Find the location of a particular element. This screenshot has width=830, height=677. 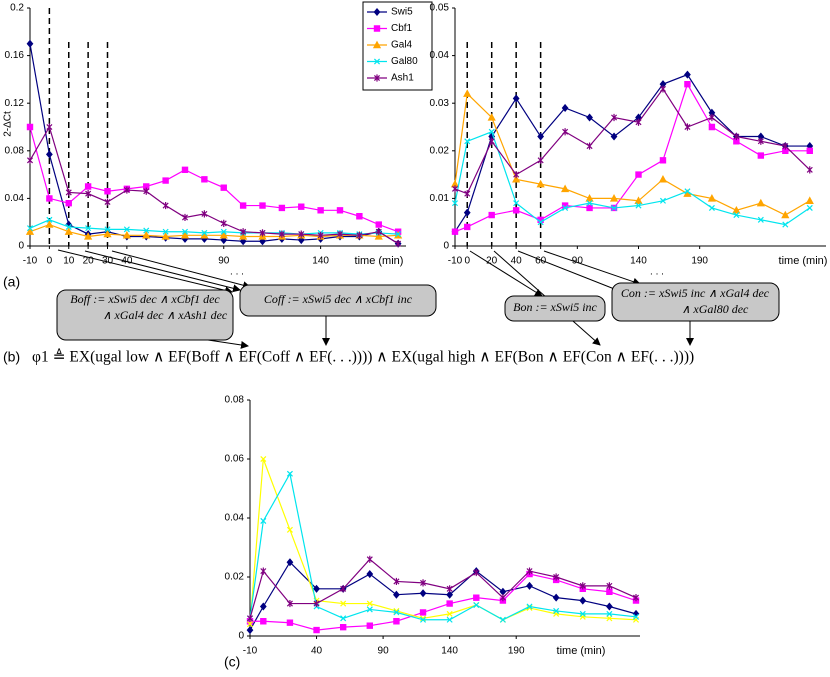

y-tick-label: 0.04 is located at coordinates (440, 55).